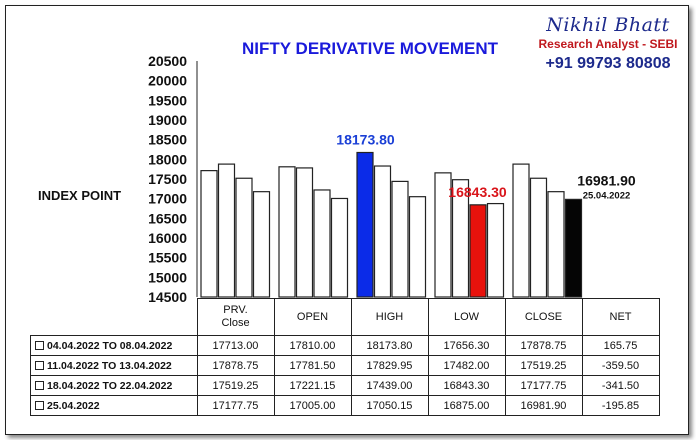  What do you see at coordinates (389, 365) in the screenshot?
I see `table-cell: 17829.95` at bounding box center [389, 365].